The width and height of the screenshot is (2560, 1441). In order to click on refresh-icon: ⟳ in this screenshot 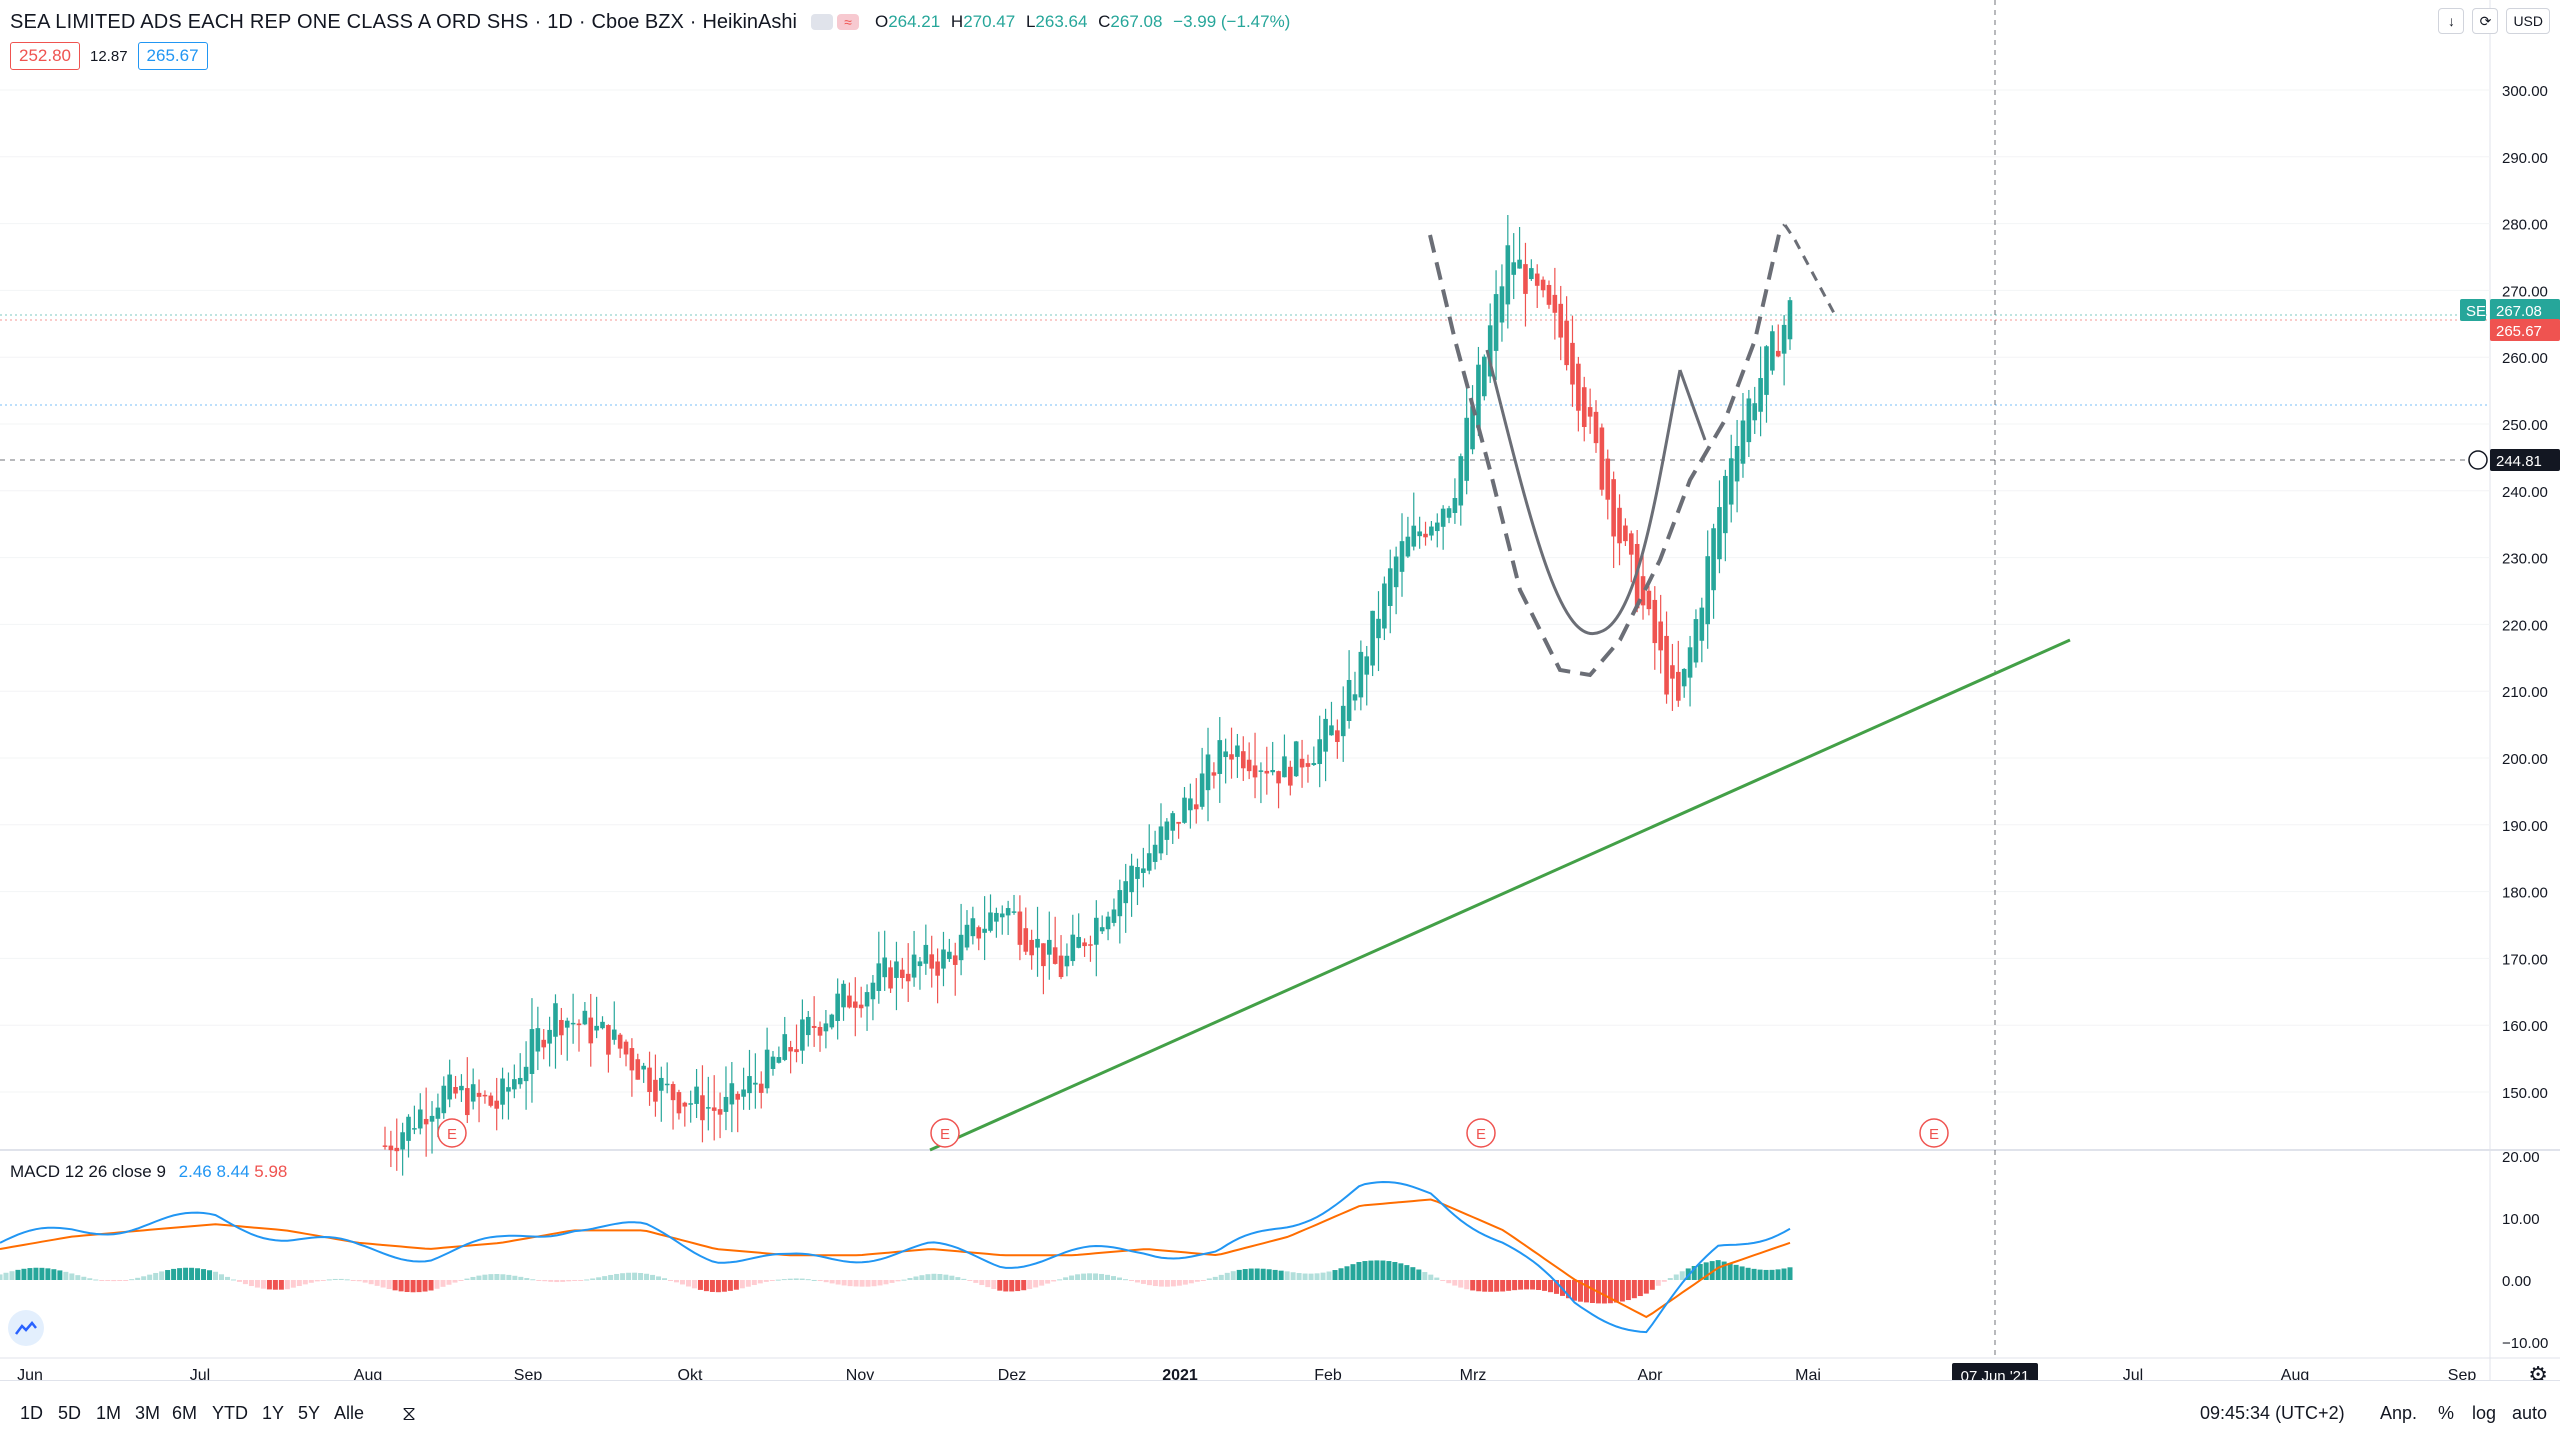, I will do `click(2485, 21)`.